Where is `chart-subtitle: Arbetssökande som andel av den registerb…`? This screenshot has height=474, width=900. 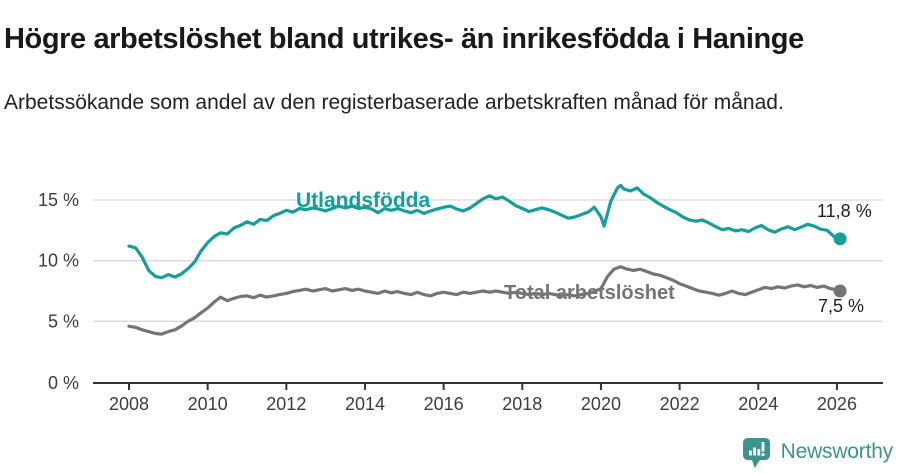 chart-subtitle: Arbetssökande som andel av den registerb… is located at coordinates (394, 102).